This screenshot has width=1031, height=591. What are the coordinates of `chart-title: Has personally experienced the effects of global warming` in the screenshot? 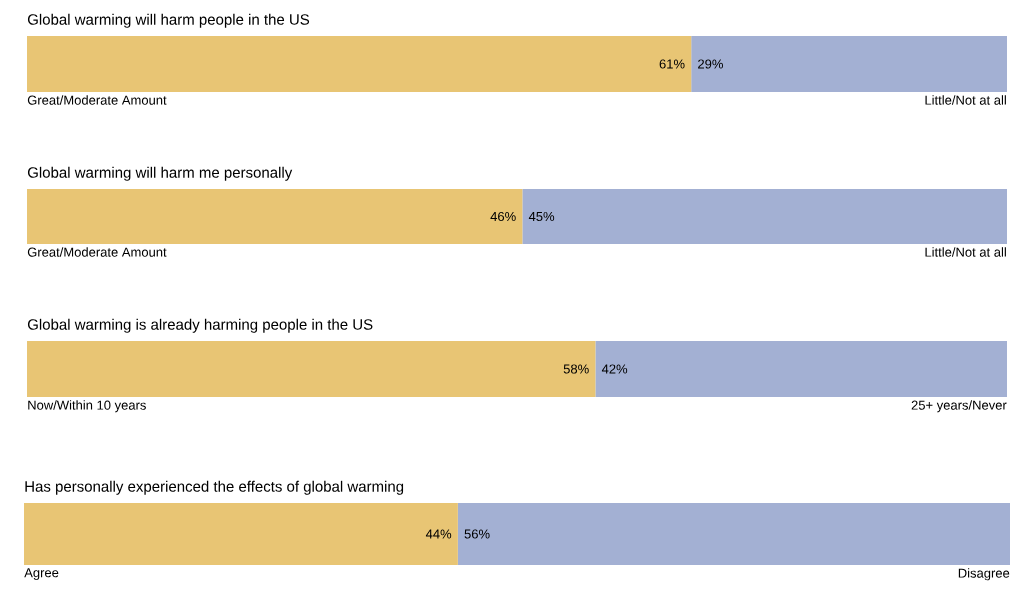 It's located at (214, 487).